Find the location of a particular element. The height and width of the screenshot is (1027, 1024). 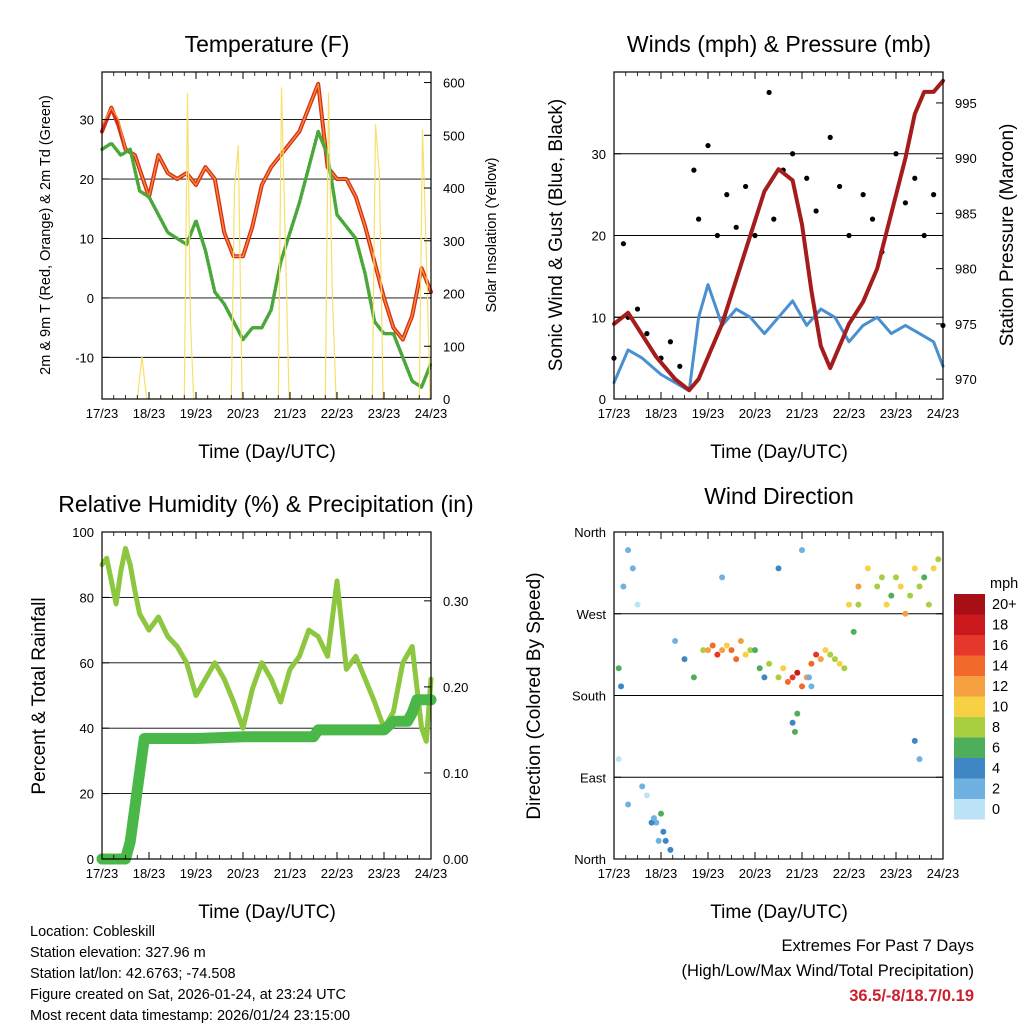

solar-insolation-line is located at coordinates (283, 243).